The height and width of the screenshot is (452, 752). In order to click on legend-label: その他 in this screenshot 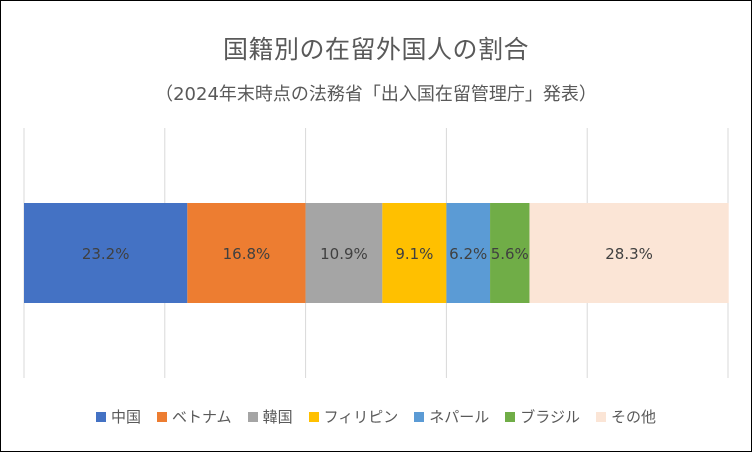, I will do `click(634, 417)`.